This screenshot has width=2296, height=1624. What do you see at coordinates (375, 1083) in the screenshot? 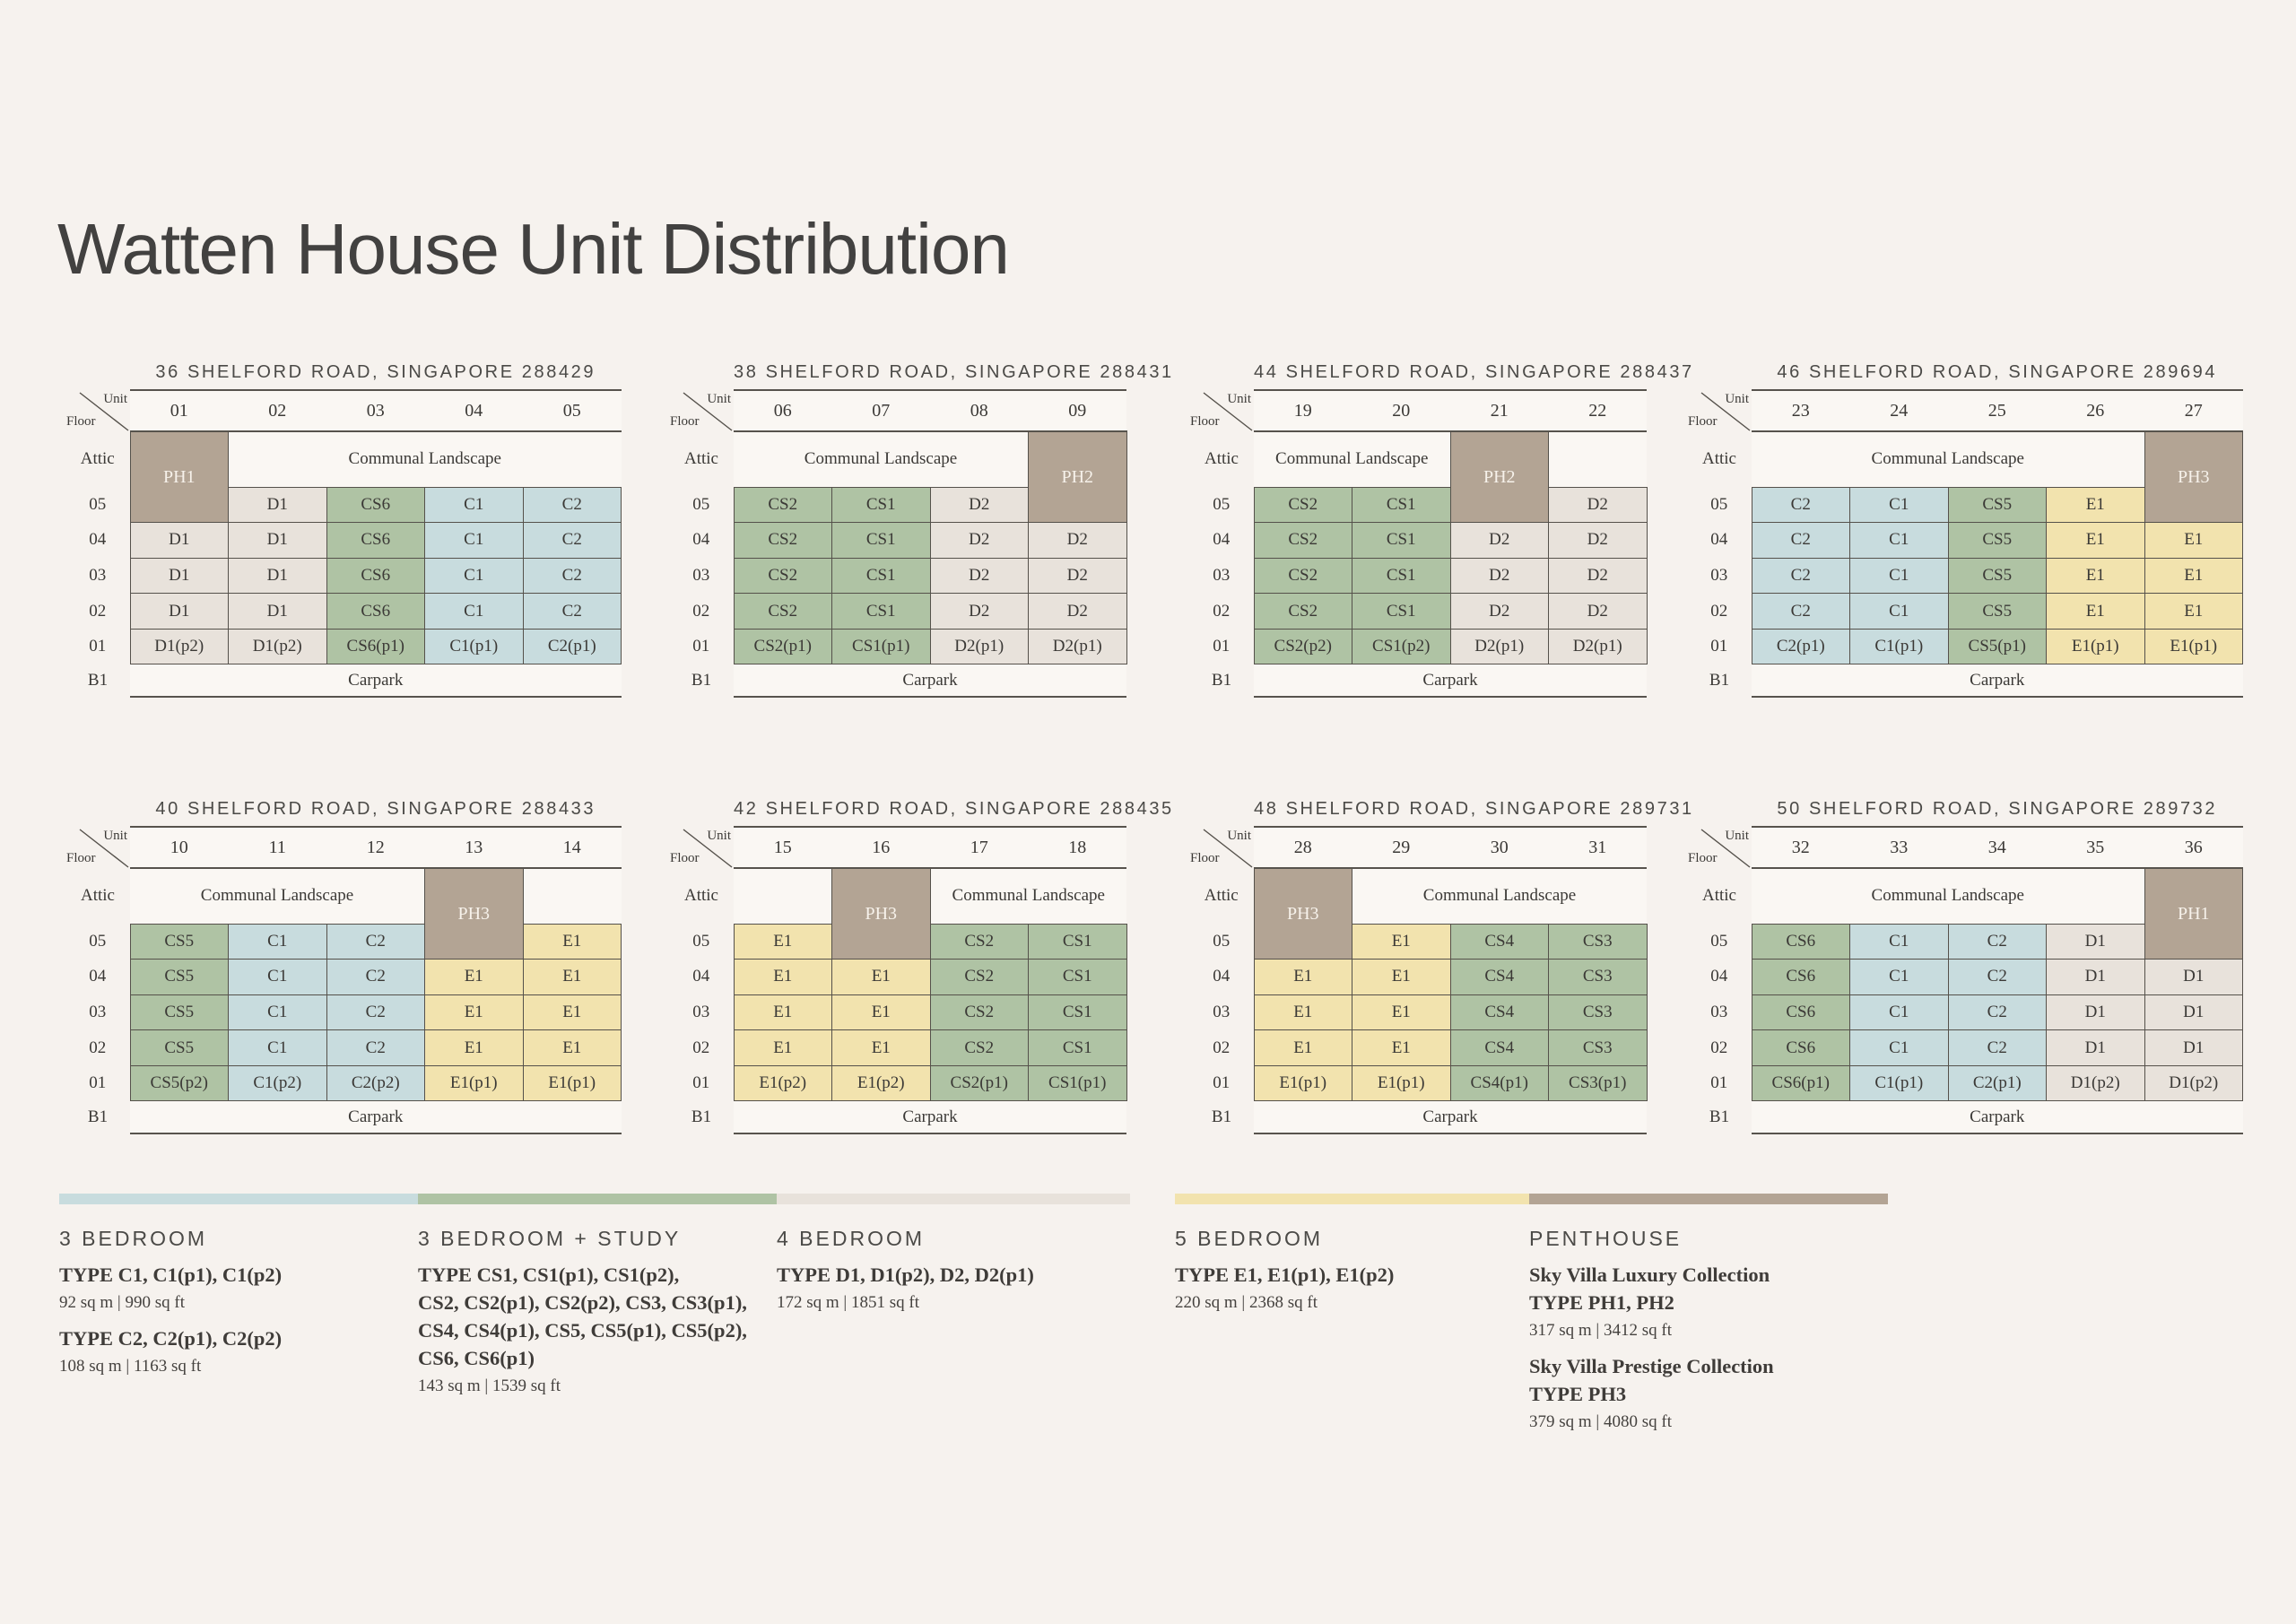
I see `unit-cell: C2(p2)` at bounding box center [375, 1083].